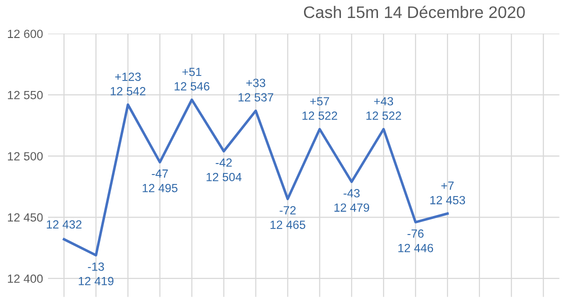 Image resolution: width=565 pixels, height=306 pixels. Describe the element at coordinates (160, 181) in the screenshot. I see `data-label: -47 12 495` at that location.